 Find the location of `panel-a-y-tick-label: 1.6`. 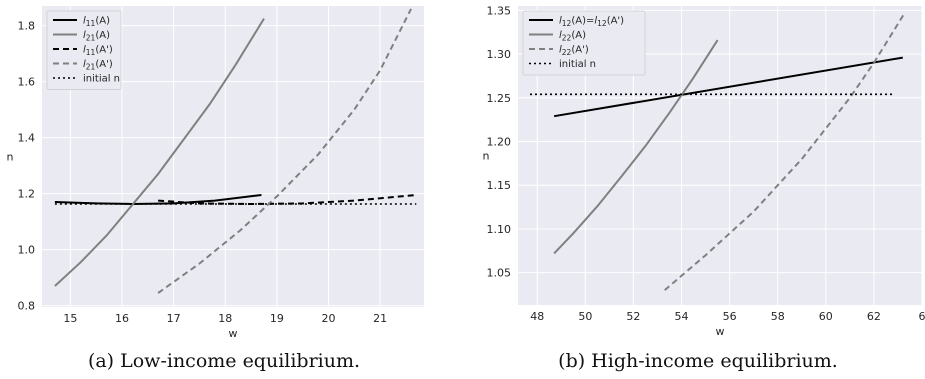

panel-a-y-tick-label: 1.6 is located at coordinates (27, 82).